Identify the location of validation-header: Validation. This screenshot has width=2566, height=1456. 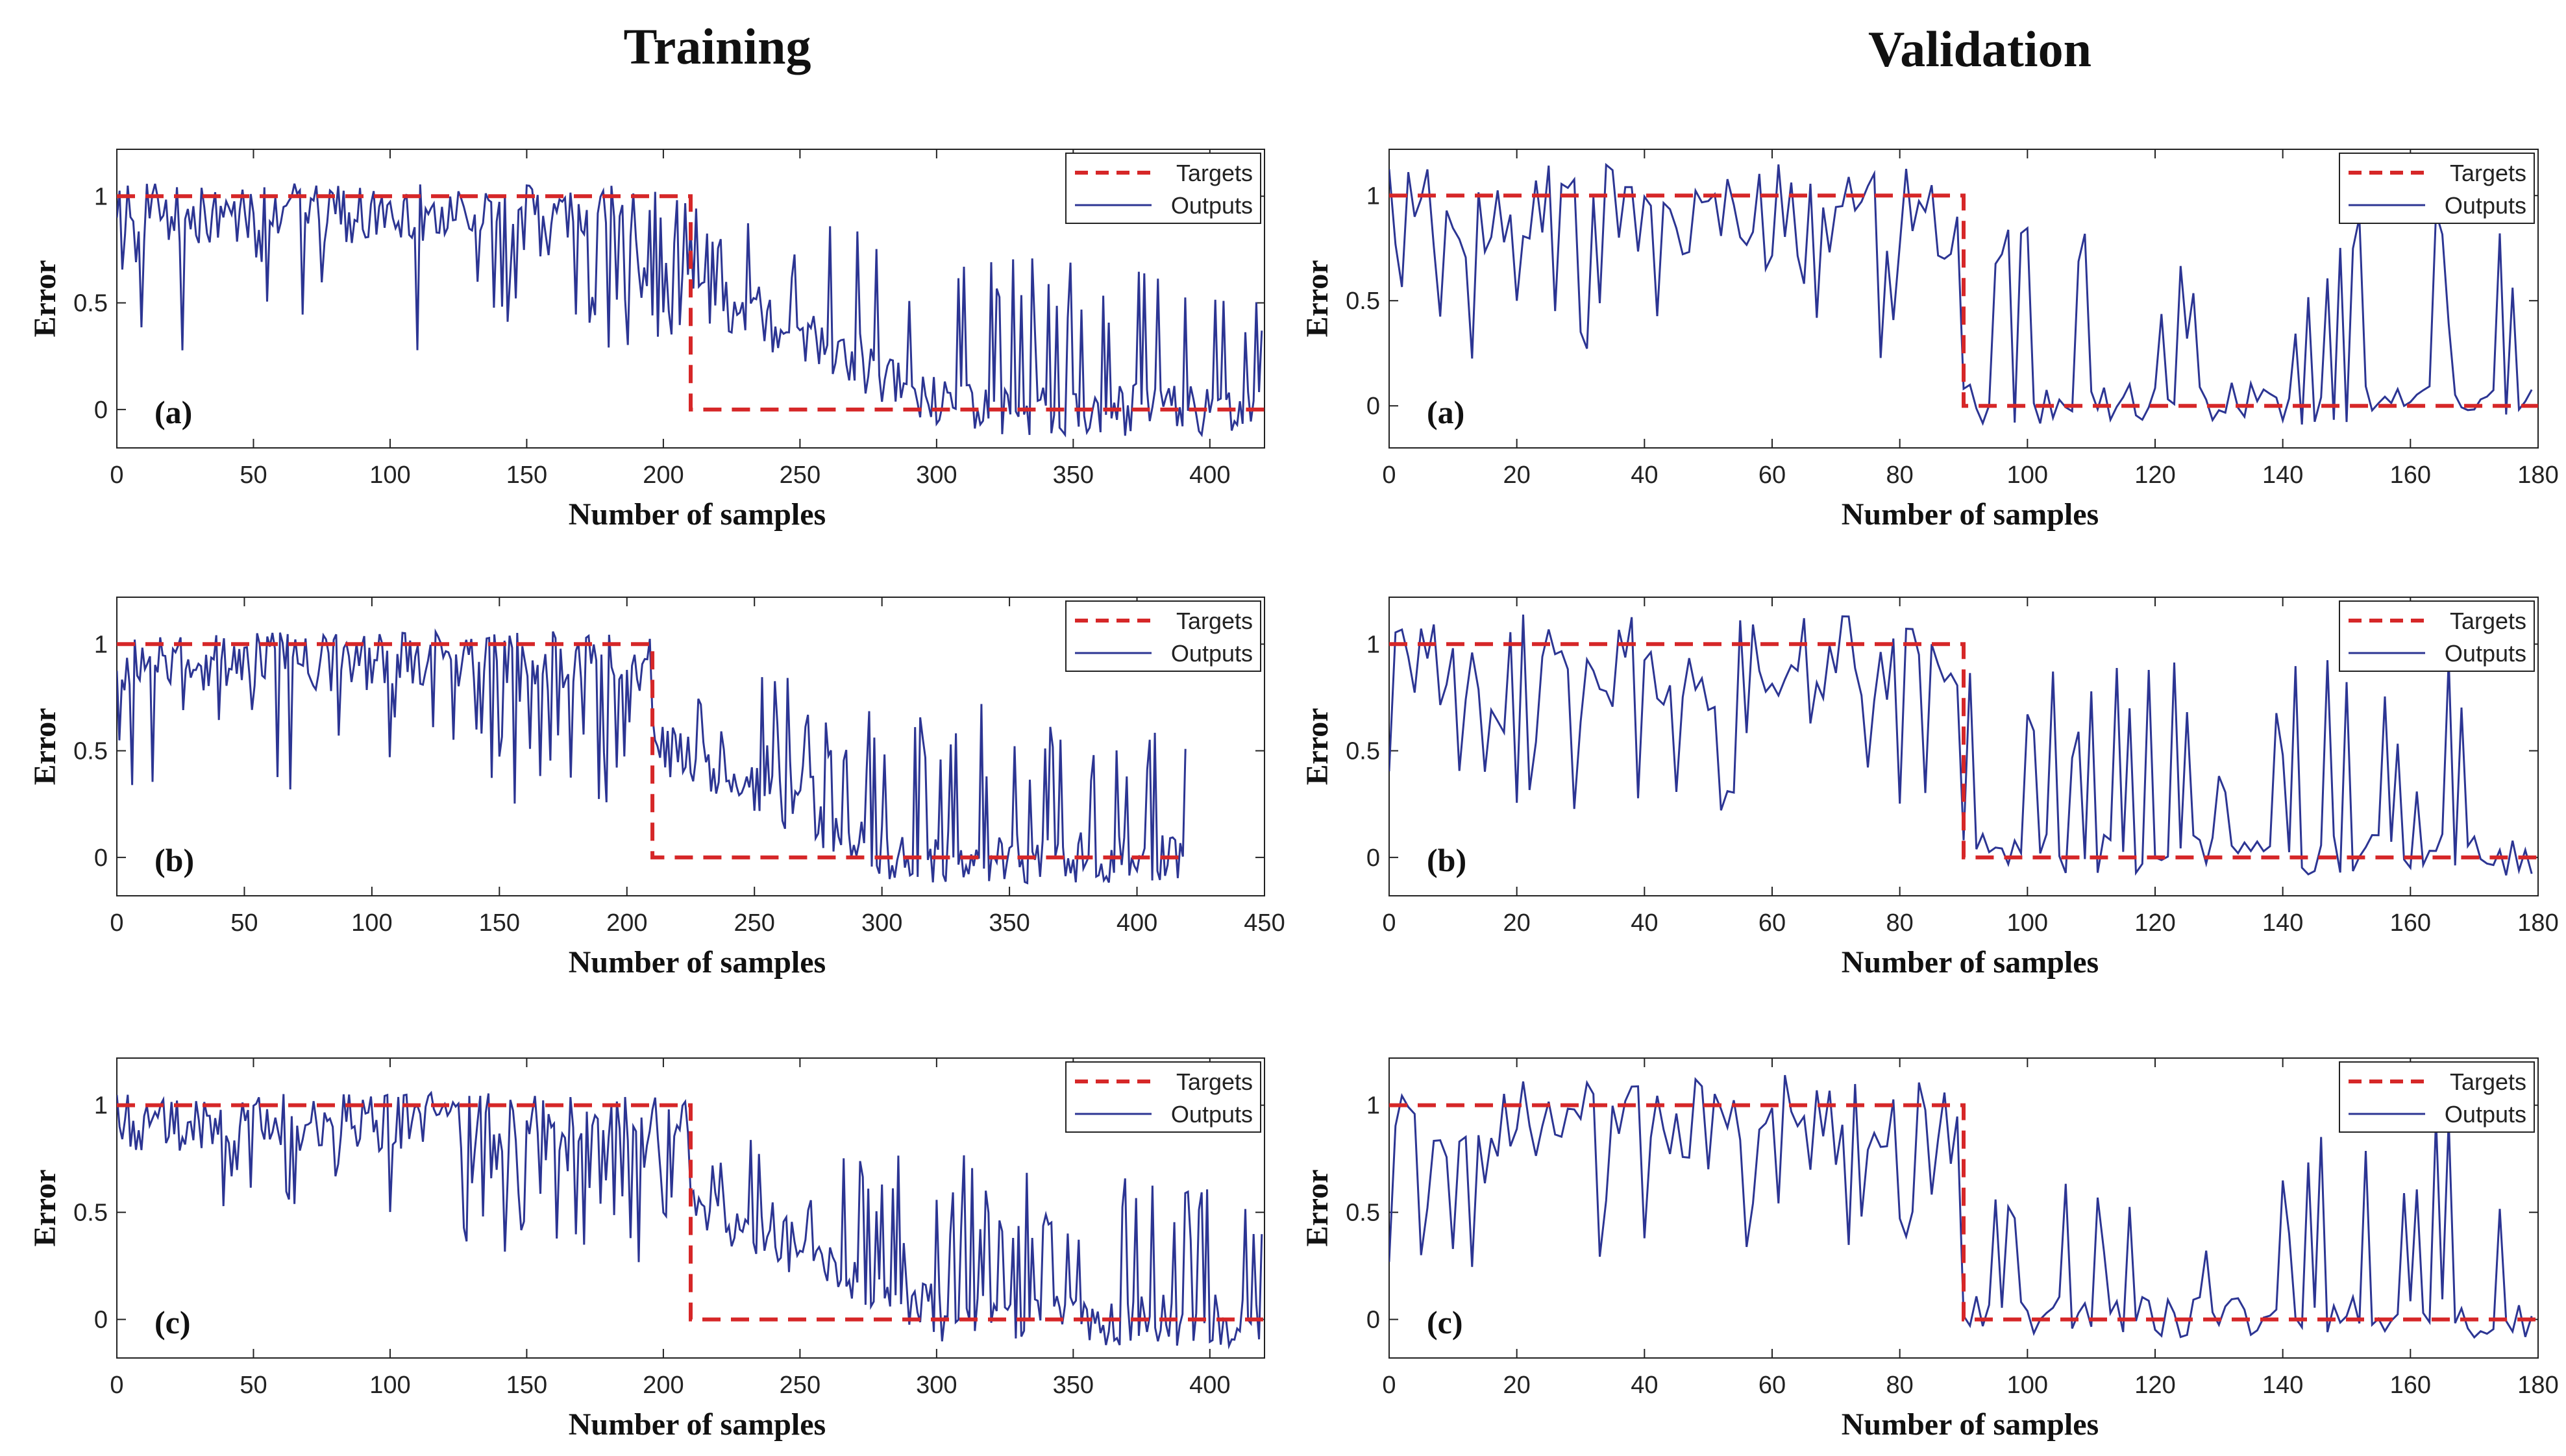
(1979, 49).